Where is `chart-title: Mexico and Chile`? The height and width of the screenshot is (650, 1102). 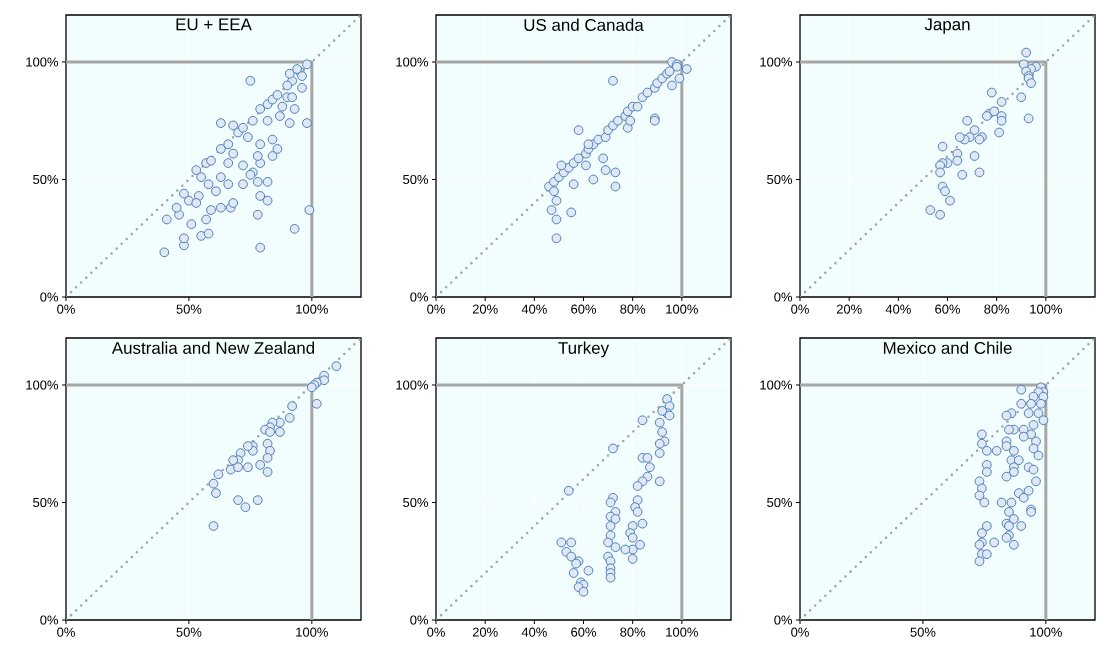
chart-title: Mexico and Chile is located at coordinates (947, 347).